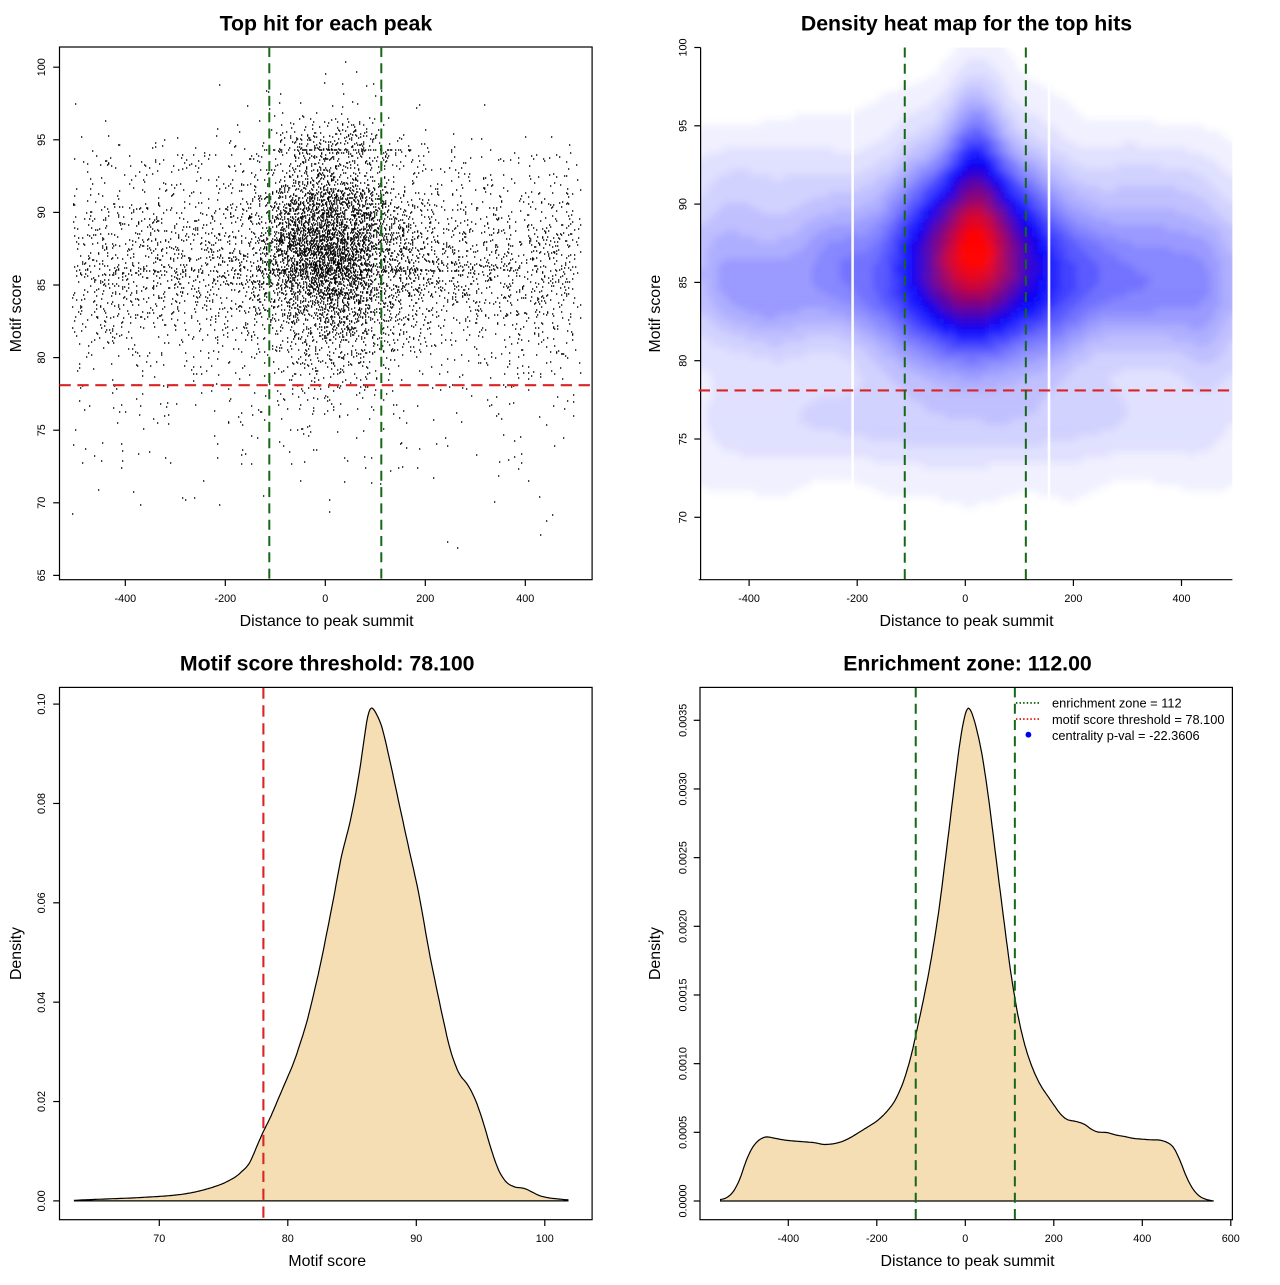 The image size is (1280, 1285). What do you see at coordinates (684, 857) in the screenshot?
I see `svg-text: 0.0025` at bounding box center [684, 857].